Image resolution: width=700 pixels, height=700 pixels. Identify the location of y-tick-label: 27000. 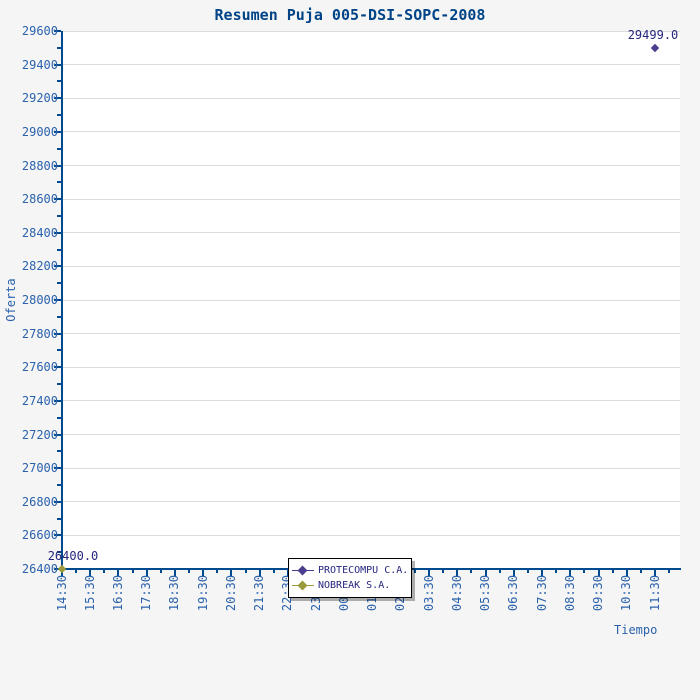
(39, 468).